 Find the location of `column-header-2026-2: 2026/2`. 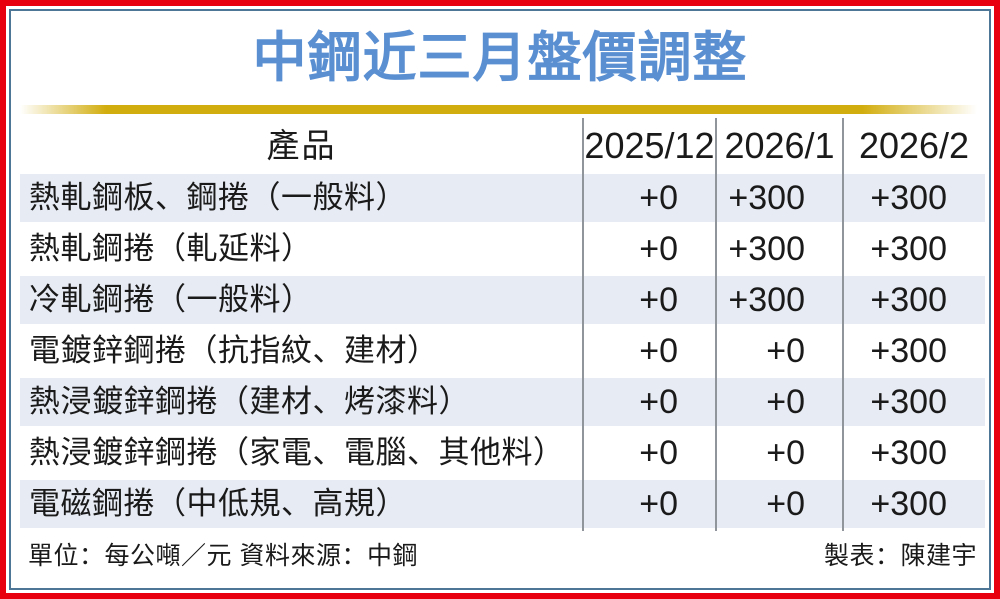

column-header-2026-2: 2026/2 is located at coordinates (914, 145).